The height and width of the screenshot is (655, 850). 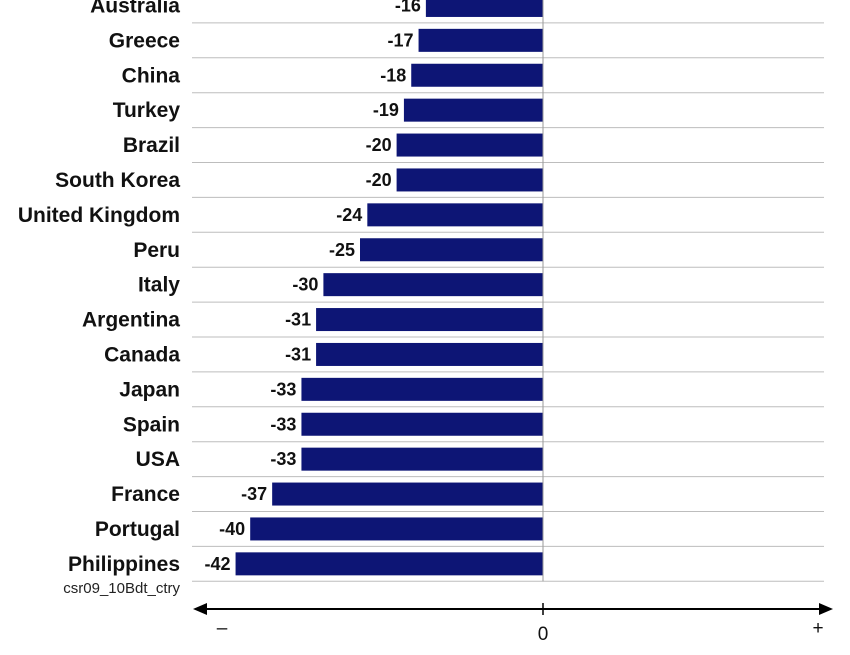 What do you see at coordinates (469, 145) in the screenshot?
I see `bar-brazil` at bounding box center [469, 145].